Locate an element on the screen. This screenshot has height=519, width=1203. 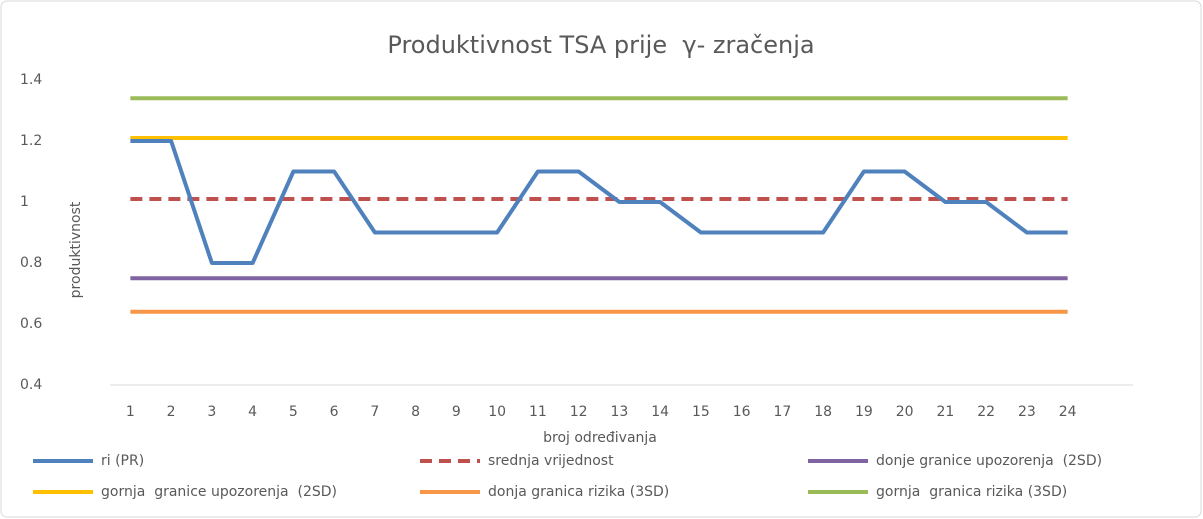
x-tick-label: 14 is located at coordinates (660, 412).